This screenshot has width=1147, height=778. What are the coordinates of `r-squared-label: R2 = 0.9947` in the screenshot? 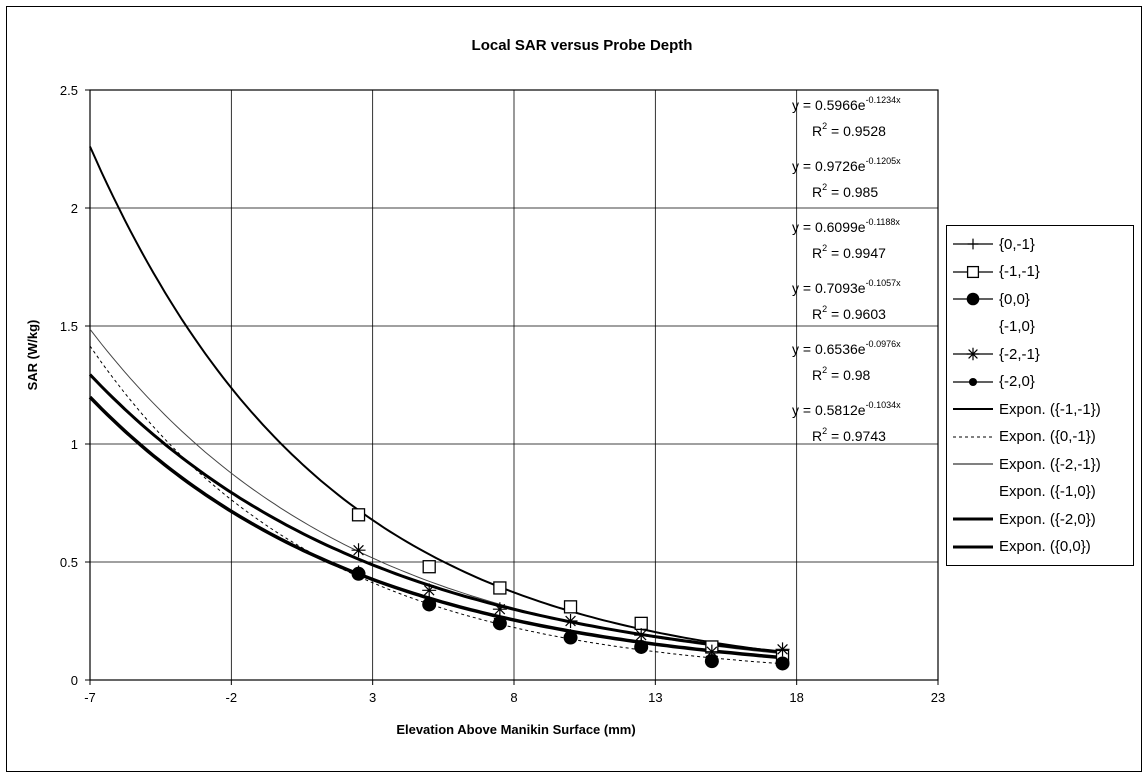 It's located at (849, 252).